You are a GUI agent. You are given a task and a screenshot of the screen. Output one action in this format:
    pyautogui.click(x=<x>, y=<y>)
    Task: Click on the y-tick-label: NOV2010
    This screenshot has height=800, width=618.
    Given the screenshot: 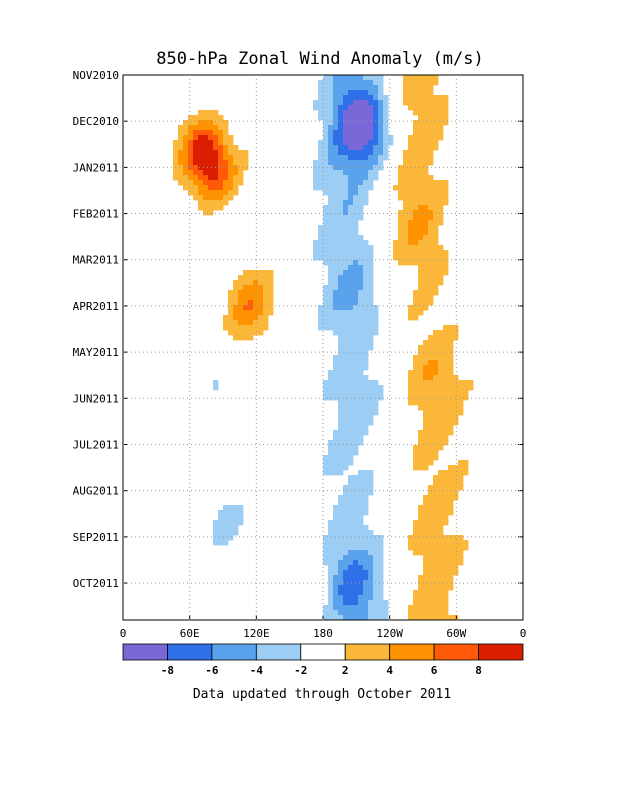 What is the action you would take?
    pyautogui.click(x=96, y=75)
    